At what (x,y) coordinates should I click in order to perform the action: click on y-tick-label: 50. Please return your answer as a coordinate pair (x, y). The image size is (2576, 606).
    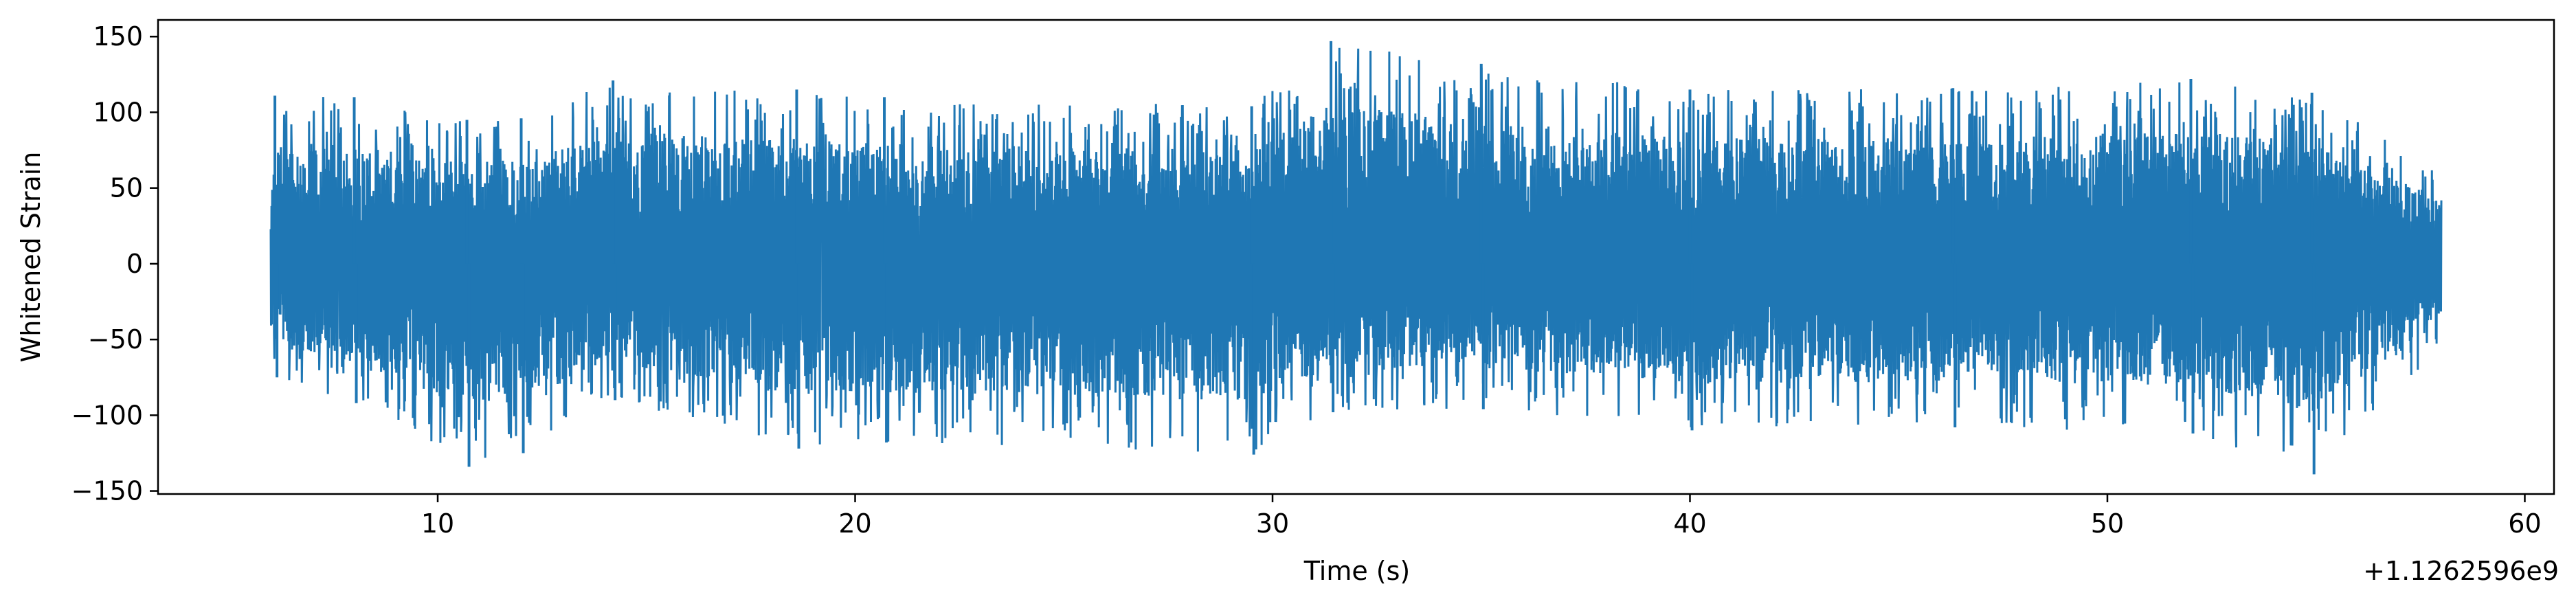
    Looking at the image, I should click on (126, 188).